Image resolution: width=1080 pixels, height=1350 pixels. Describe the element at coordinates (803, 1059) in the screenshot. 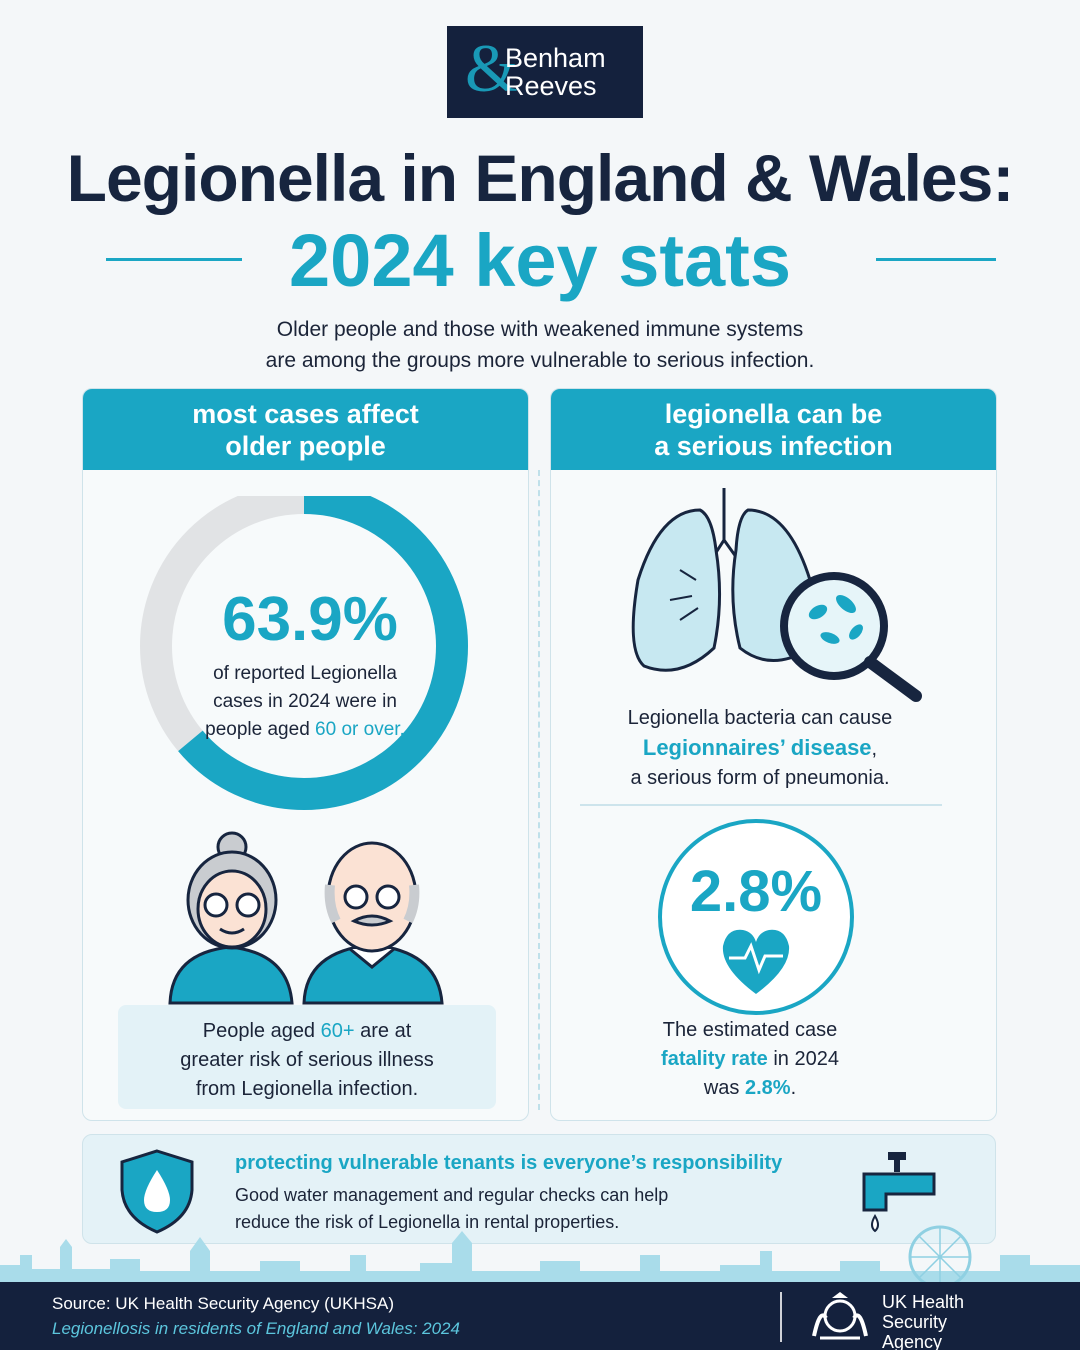

I see `fatal-line-2-post: in 2024` at that location.